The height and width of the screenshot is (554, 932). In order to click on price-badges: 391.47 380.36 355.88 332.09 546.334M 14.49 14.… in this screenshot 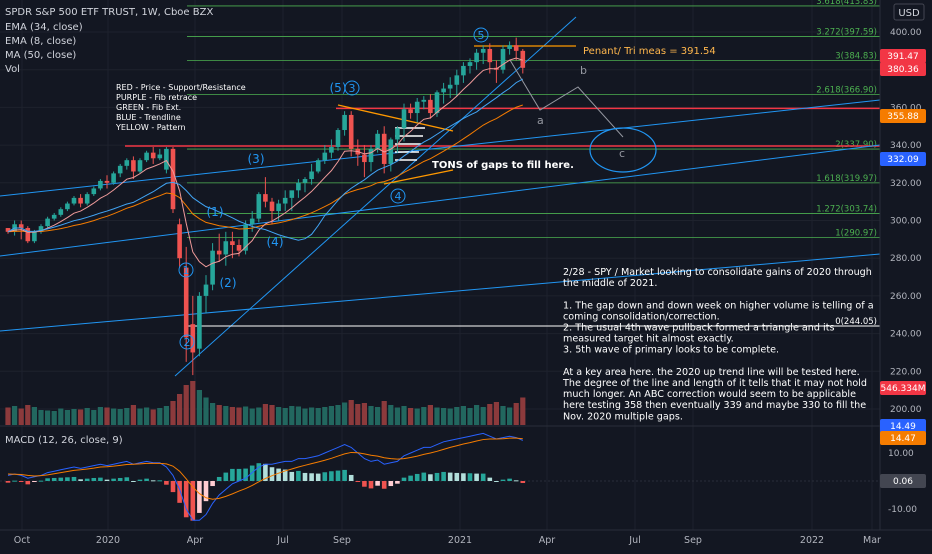, I will do `click(903, 268)`.